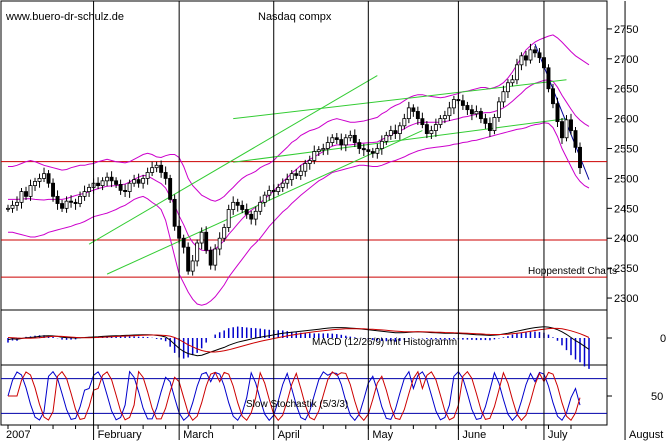 The width and height of the screenshot is (671, 442). Describe the element at coordinates (626, 179) in the screenshot. I see `price-tick-label: 2500` at that location.